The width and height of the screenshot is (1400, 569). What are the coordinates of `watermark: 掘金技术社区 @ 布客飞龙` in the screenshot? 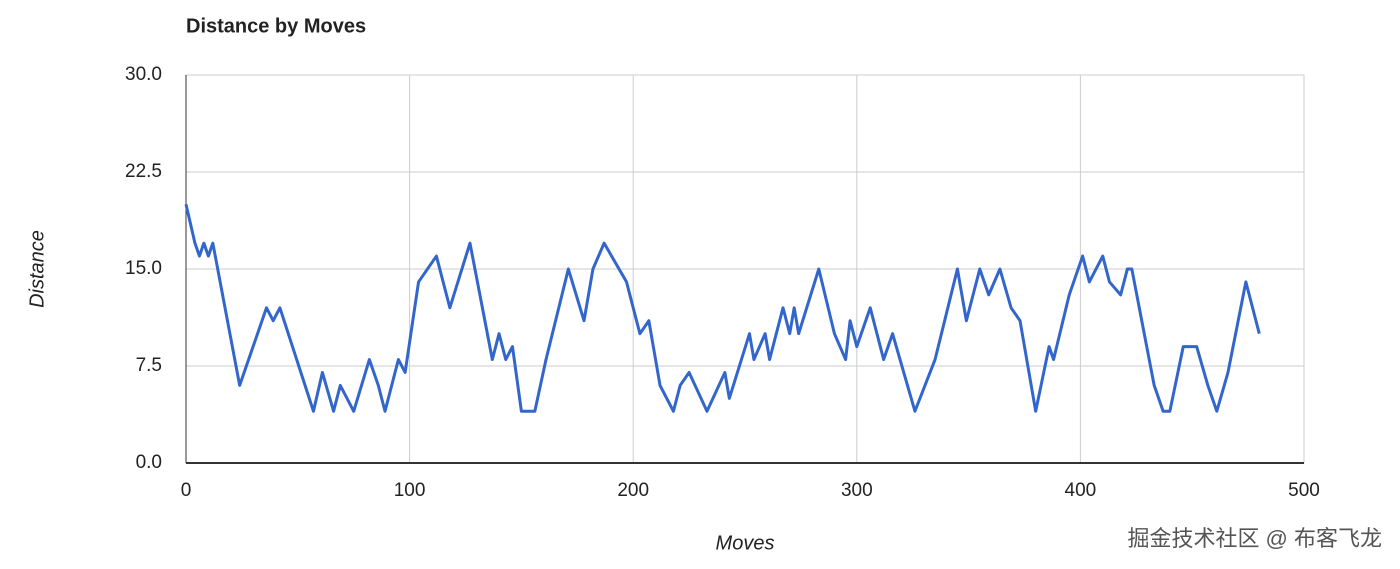 It's located at (1254, 538).